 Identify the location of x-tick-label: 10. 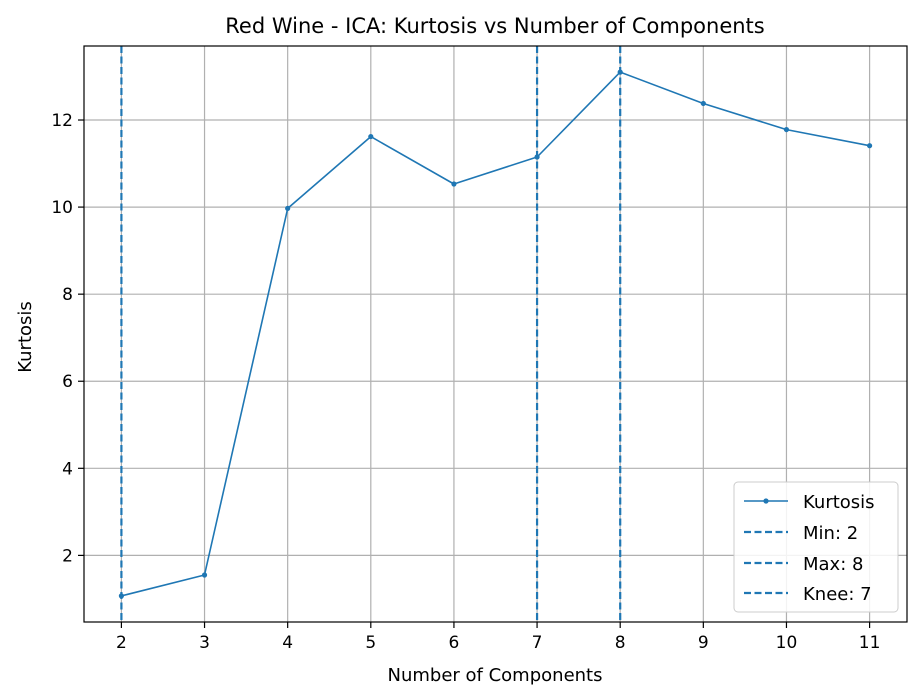
(787, 643).